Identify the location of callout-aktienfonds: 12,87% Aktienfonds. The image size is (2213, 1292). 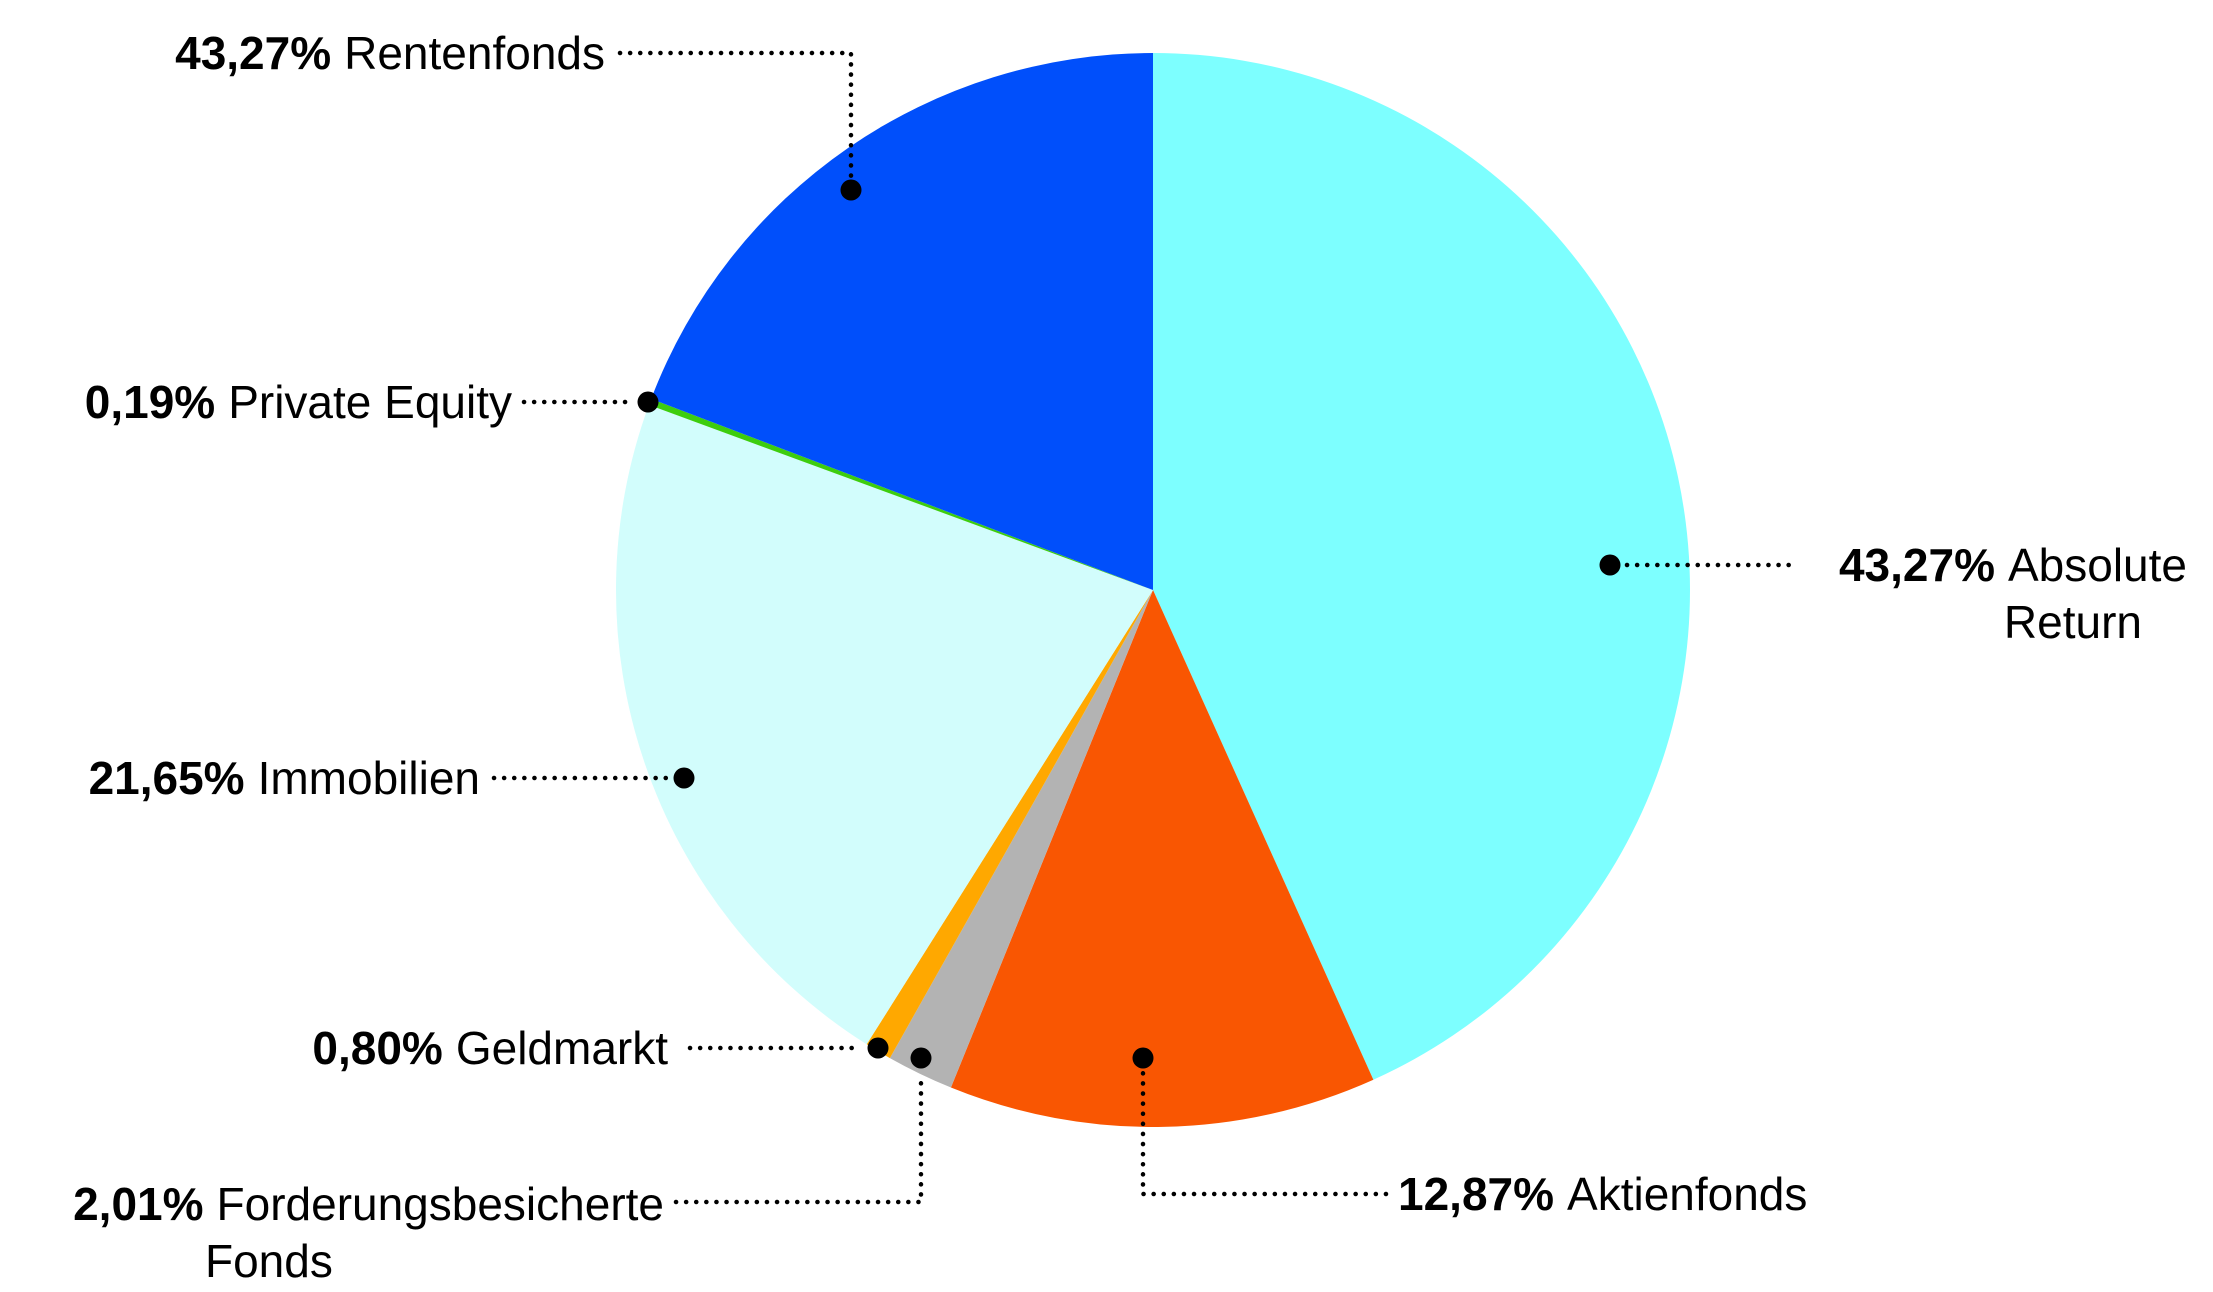
(1602, 1194).